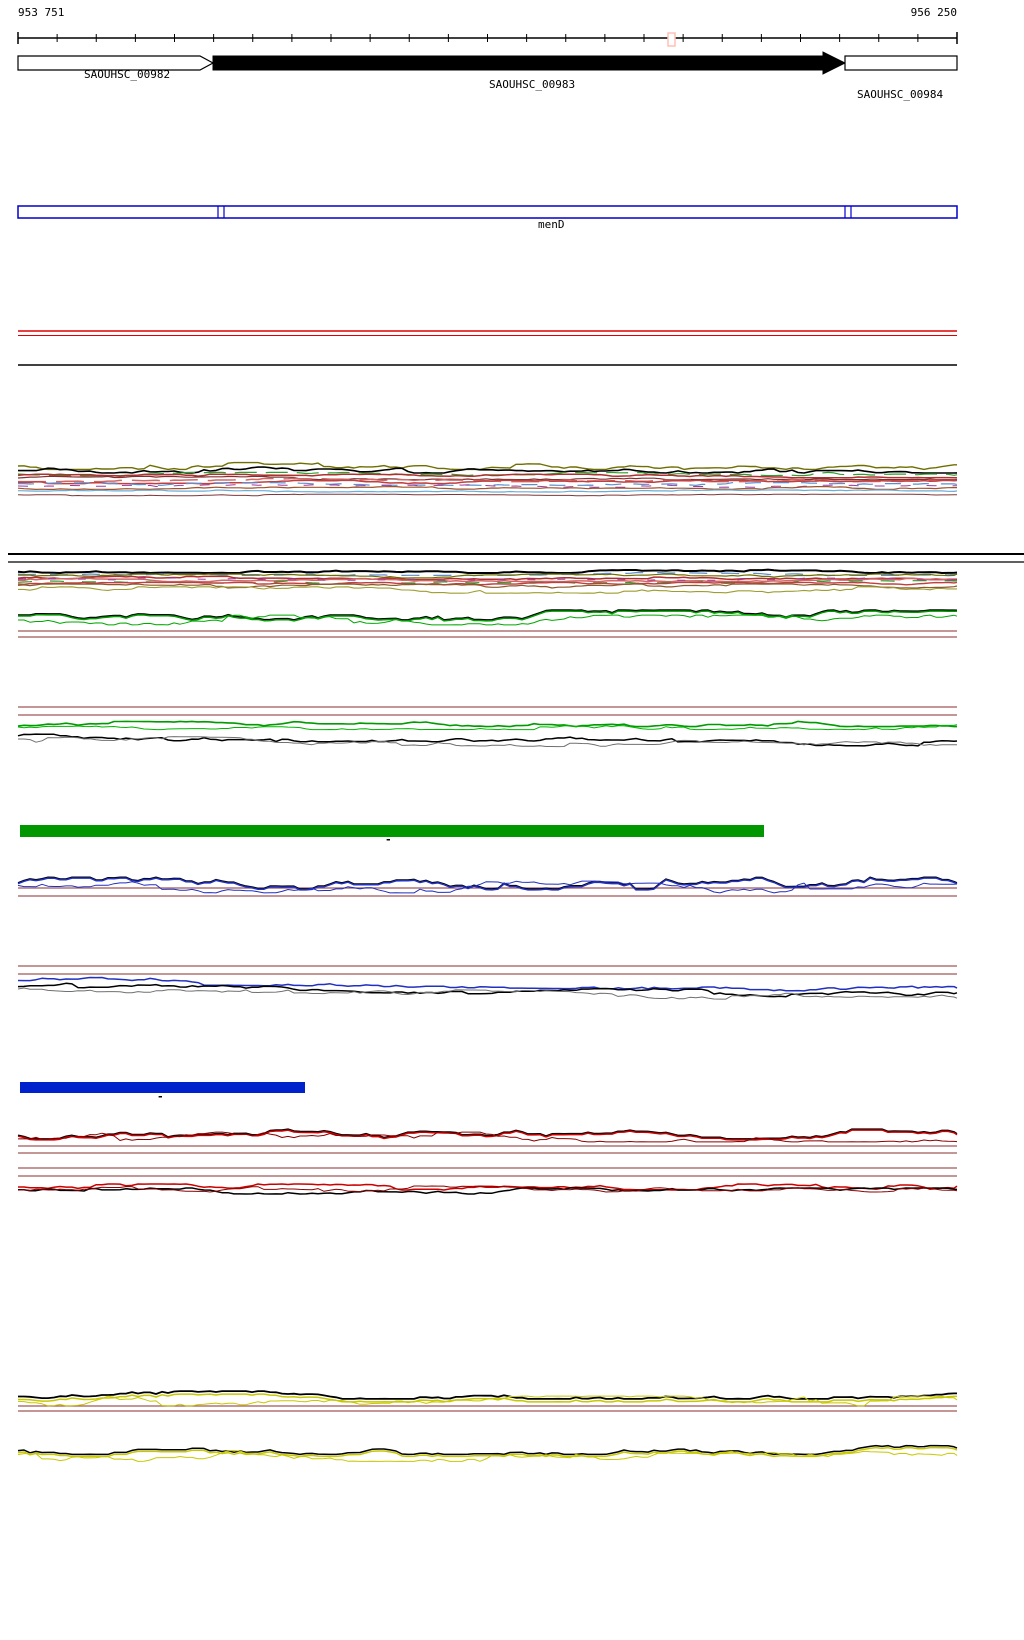 Image resolution: width=1024 pixels, height=1640 pixels. Describe the element at coordinates (551, 224) in the screenshot. I see `mend-gene-label: menD` at that location.